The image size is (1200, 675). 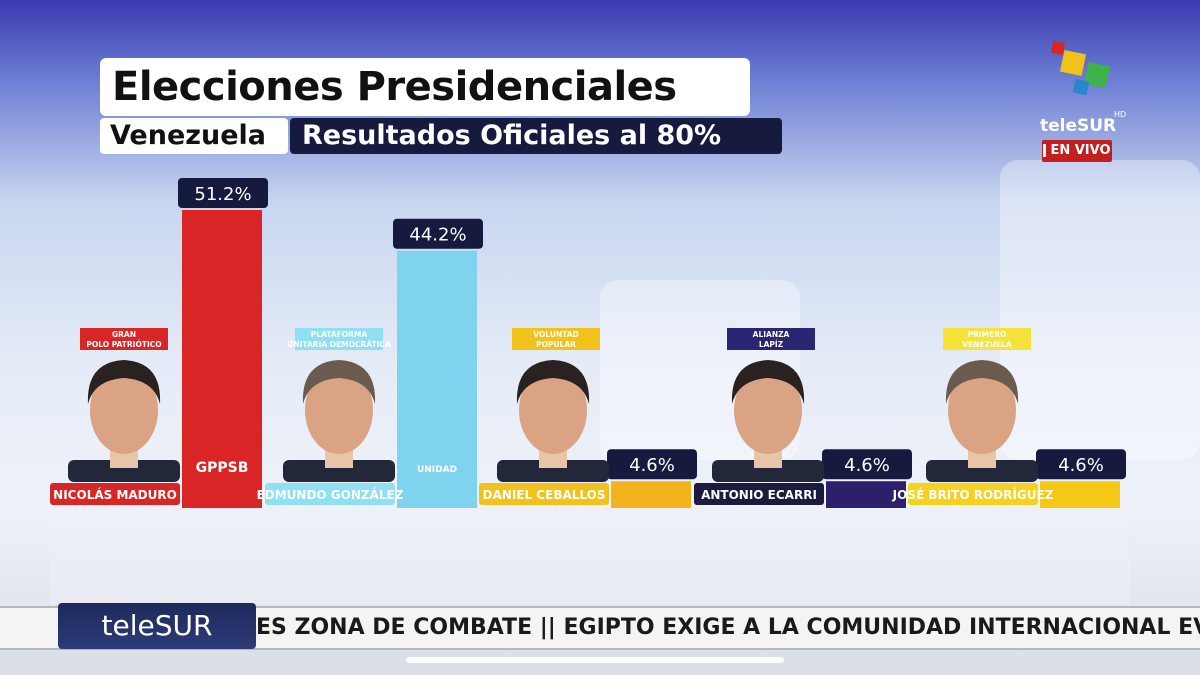 I want to click on results-label: Resultados Oficiales al 80%, so click(x=536, y=136).